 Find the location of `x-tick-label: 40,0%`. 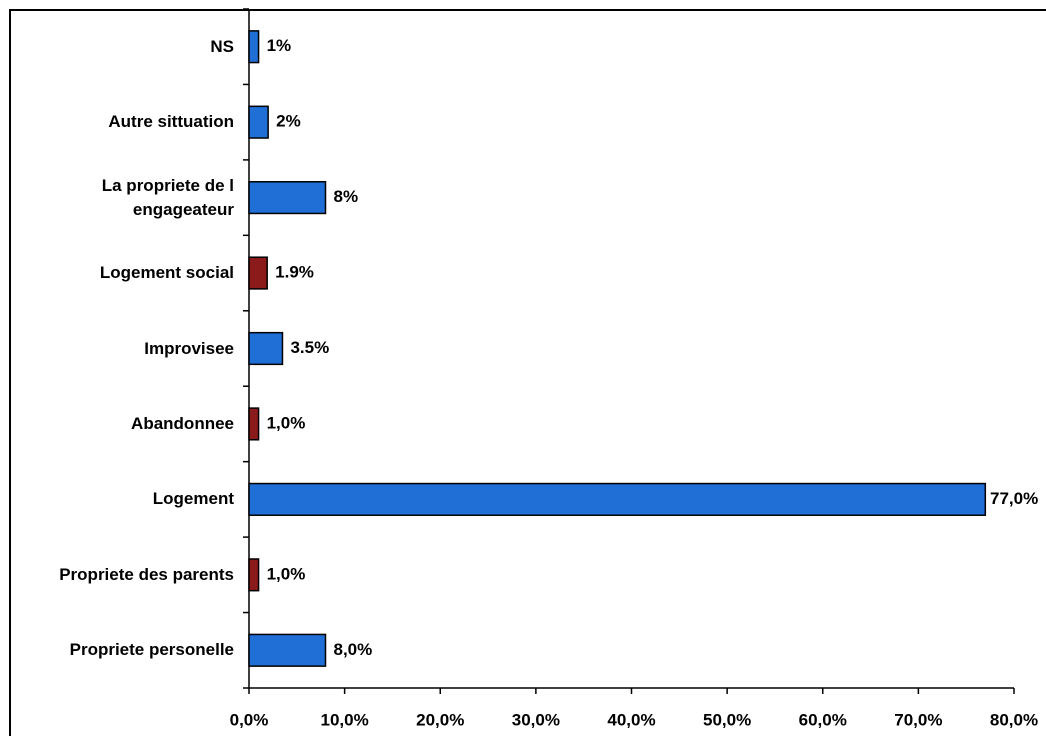

x-tick-label: 40,0% is located at coordinates (631, 719).